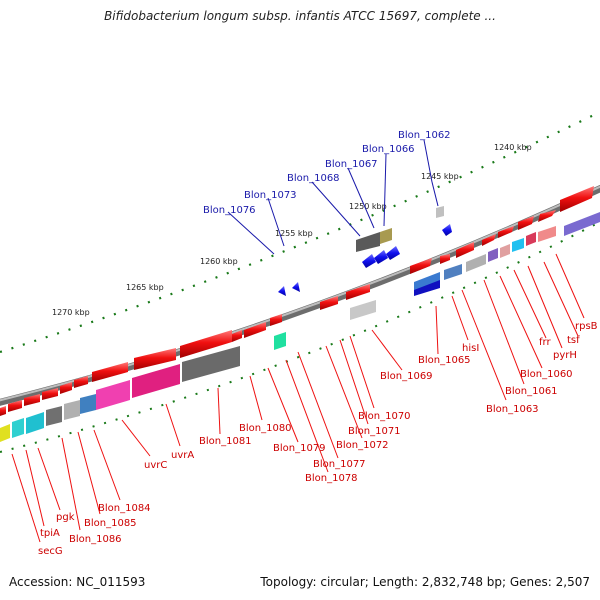 The width and height of the screenshot is (600, 600). What do you see at coordinates (95, 539) in the screenshot?
I see `gene-label-blon-1086: Blon_1086` at bounding box center [95, 539].